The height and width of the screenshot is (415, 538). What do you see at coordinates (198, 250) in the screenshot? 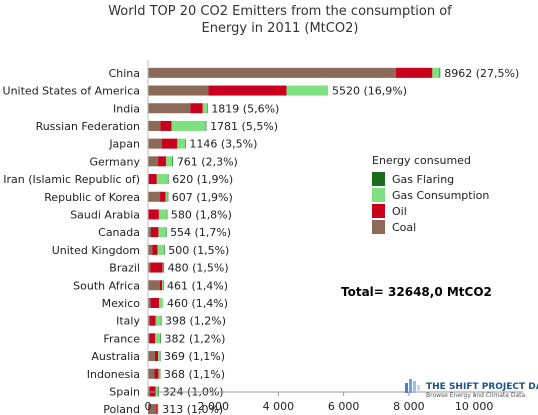
I see `value-label: 500 (1,5%)` at bounding box center [198, 250].